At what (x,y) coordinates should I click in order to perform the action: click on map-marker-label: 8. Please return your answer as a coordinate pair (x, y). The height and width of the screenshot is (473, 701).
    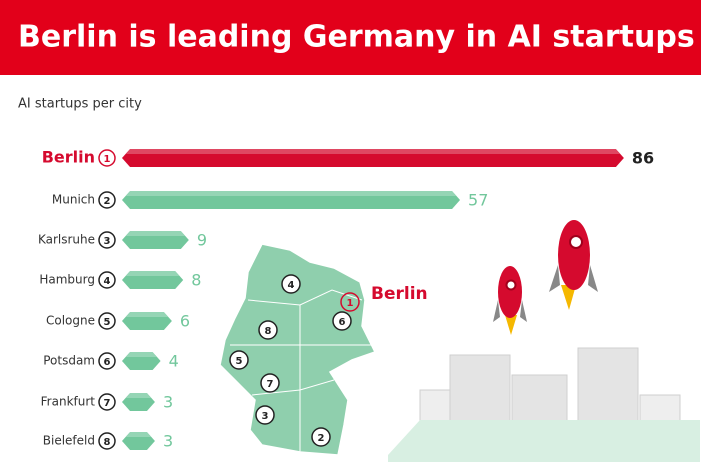
    Looking at the image, I should click on (268, 331).